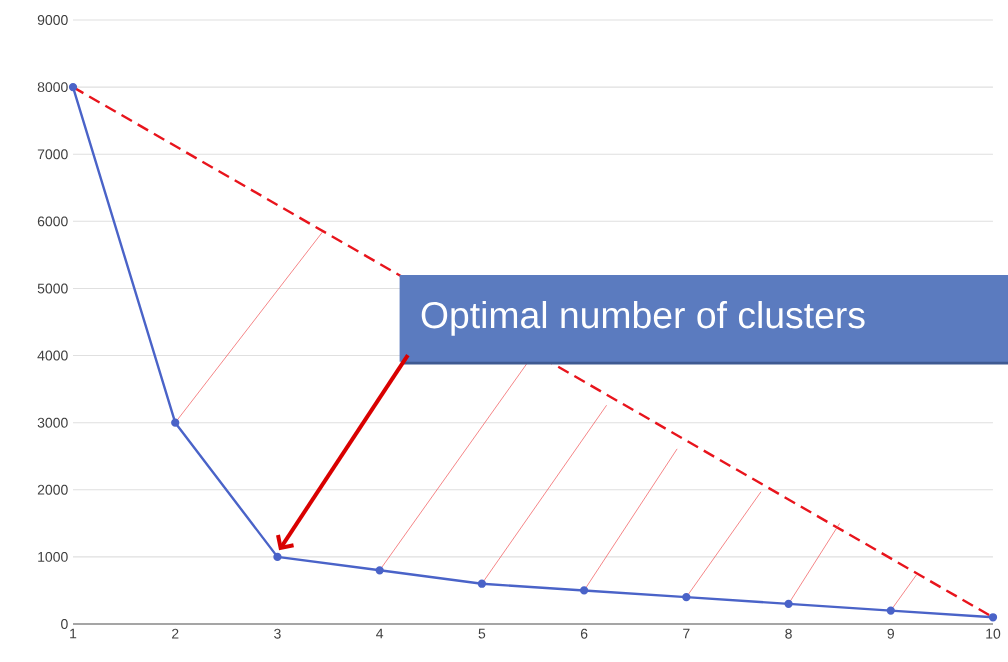 The height and width of the screenshot is (662, 1008). Describe the element at coordinates (643, 318) in the screenshot. I see `annotation: Optimal number of clusters` at that location.